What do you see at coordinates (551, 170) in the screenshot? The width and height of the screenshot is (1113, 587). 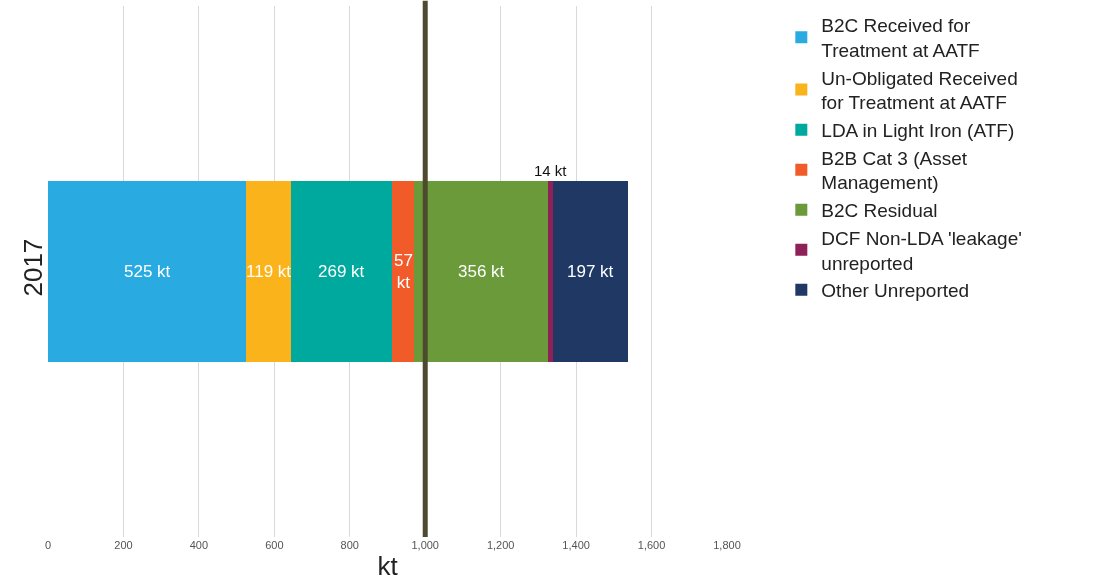 I see `data-label: 14 kt` at bounding box center [551, 170].